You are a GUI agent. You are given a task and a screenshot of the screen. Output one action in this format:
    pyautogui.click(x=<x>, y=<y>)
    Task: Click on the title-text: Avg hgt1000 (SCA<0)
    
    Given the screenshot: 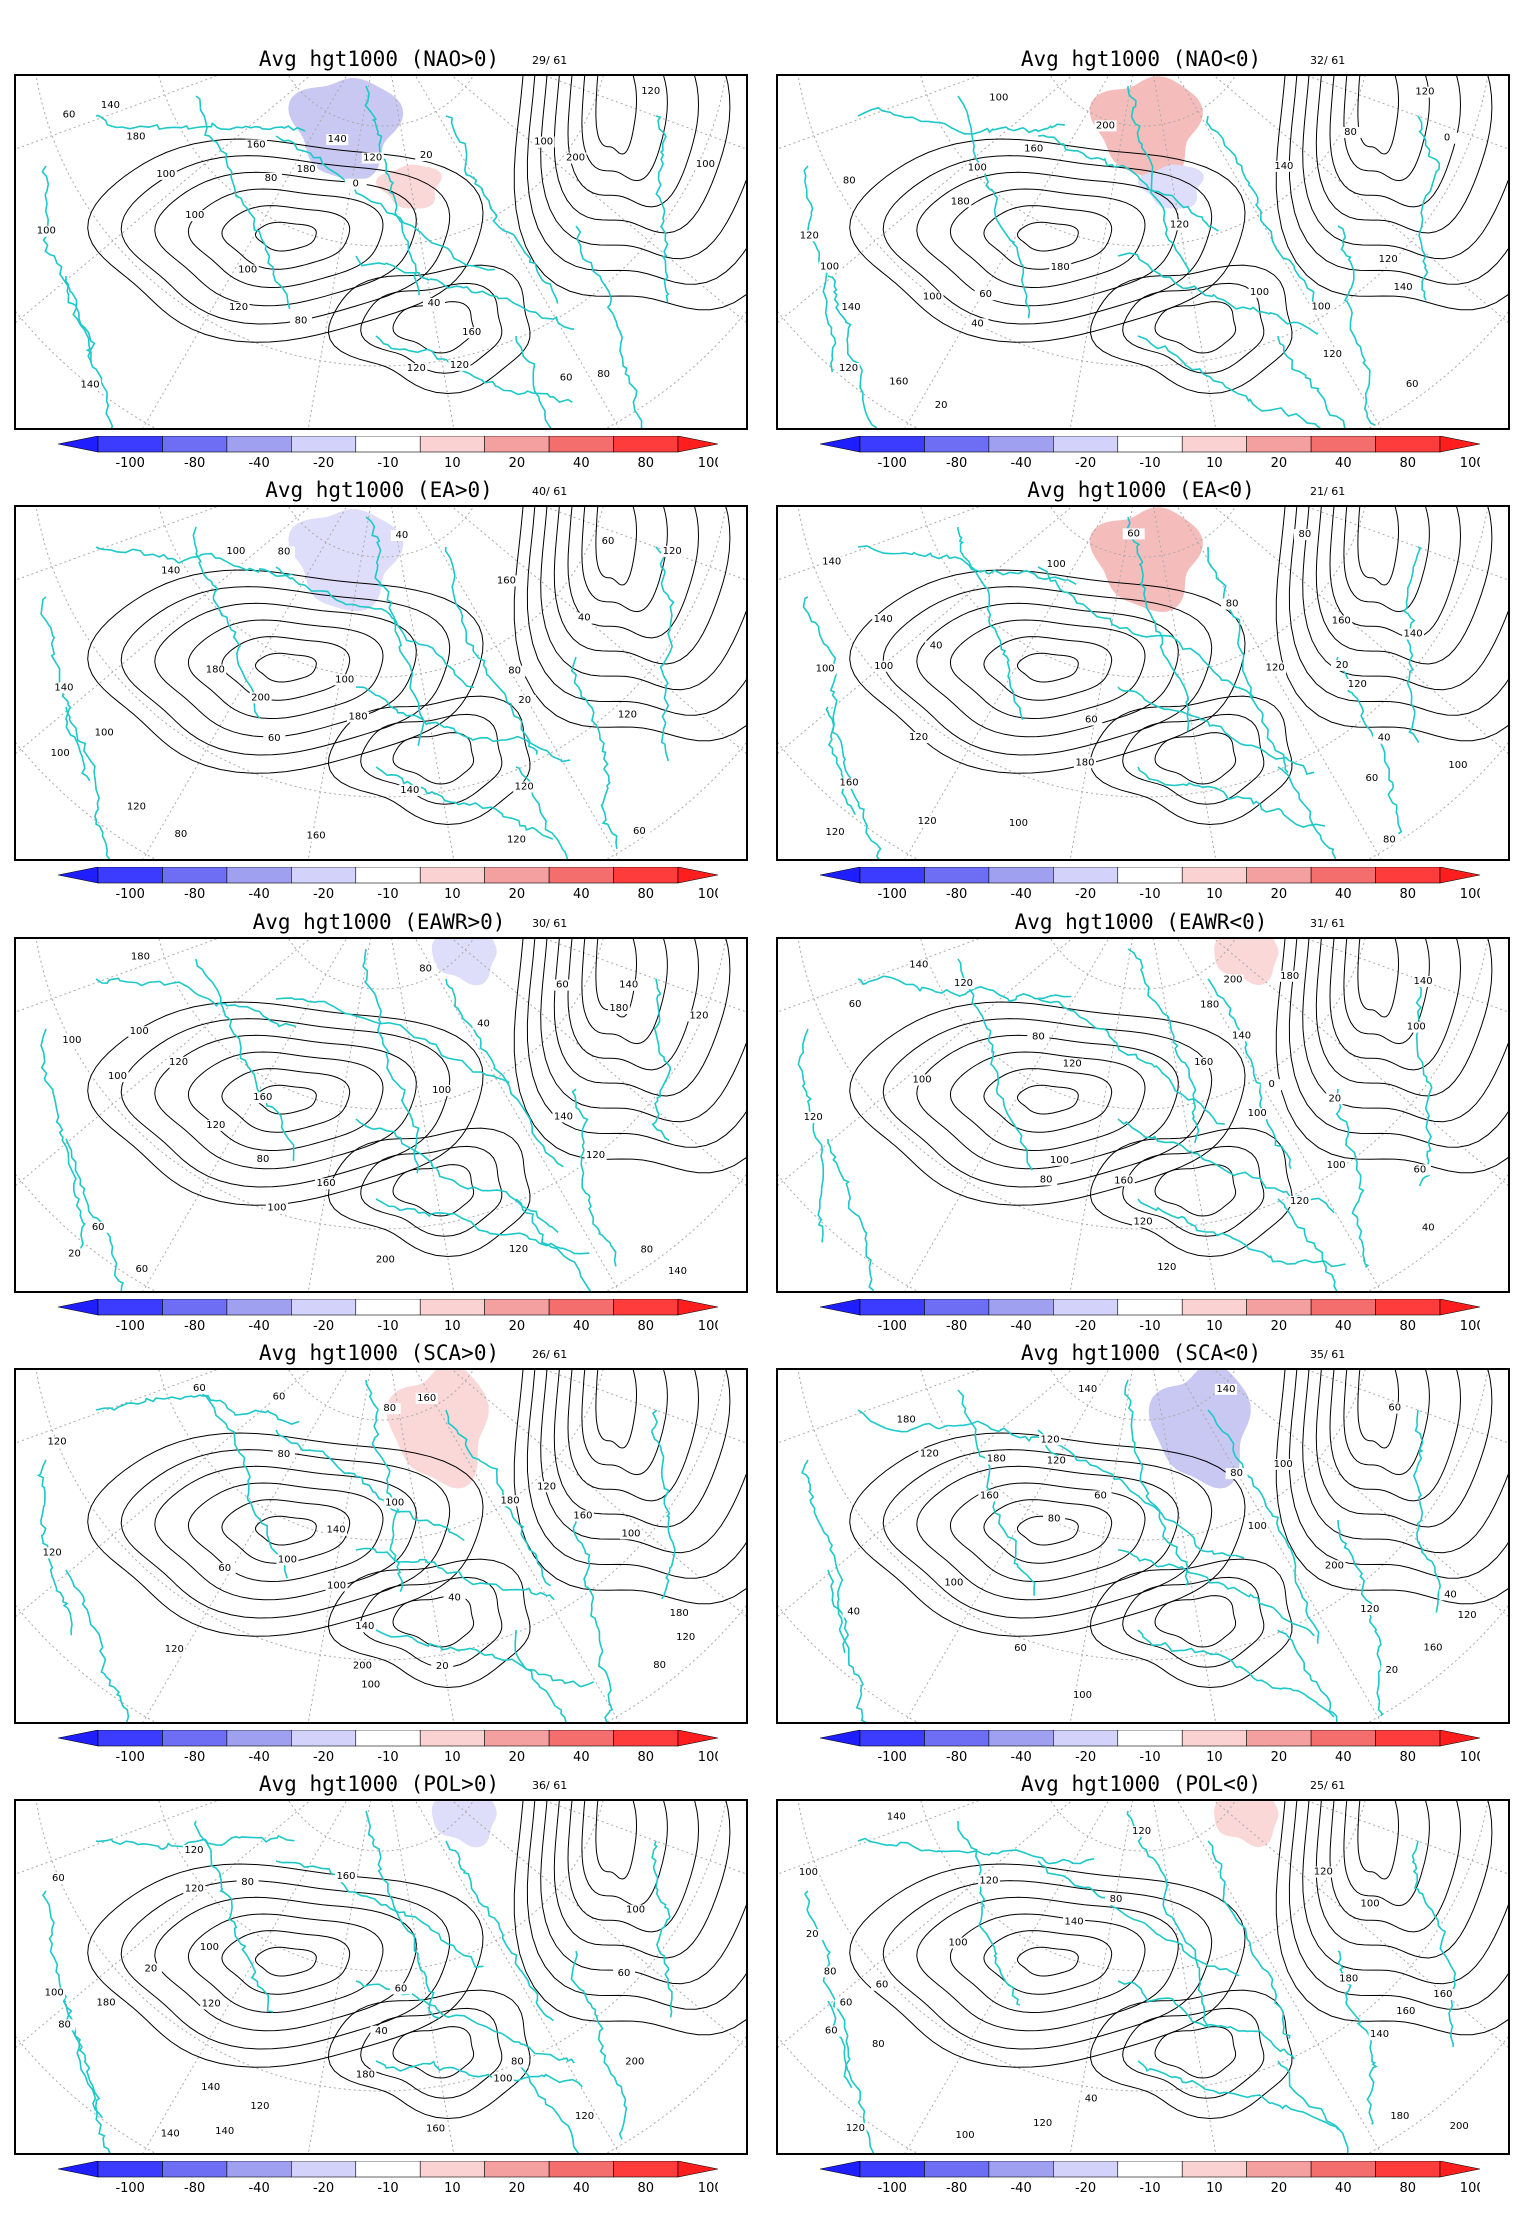 What is the action you would take?
    pyautogui.click(x=1141, y=1353)
    